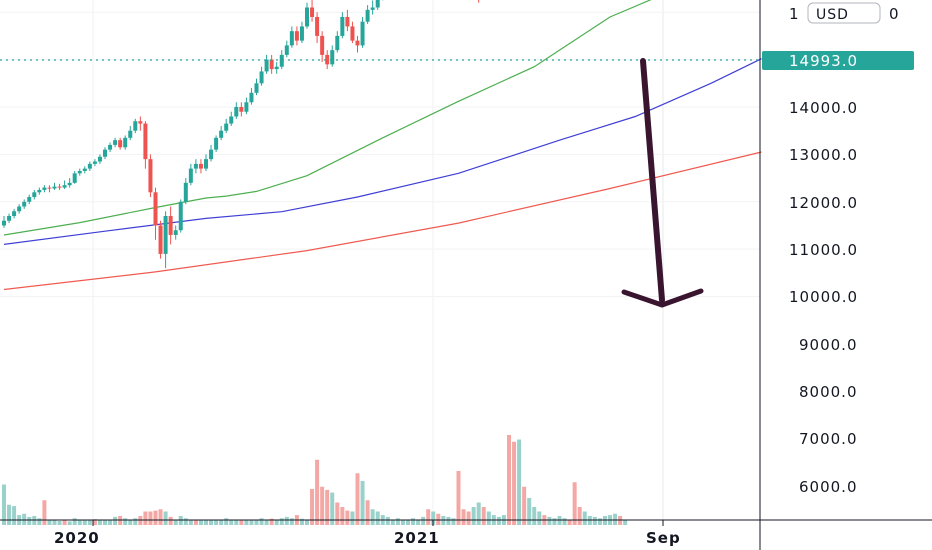 The width and height of the screenshot is (932, 550). Describe the element at coordinates (315, 480) in the screenshot. I see `volume-bars` at that location.